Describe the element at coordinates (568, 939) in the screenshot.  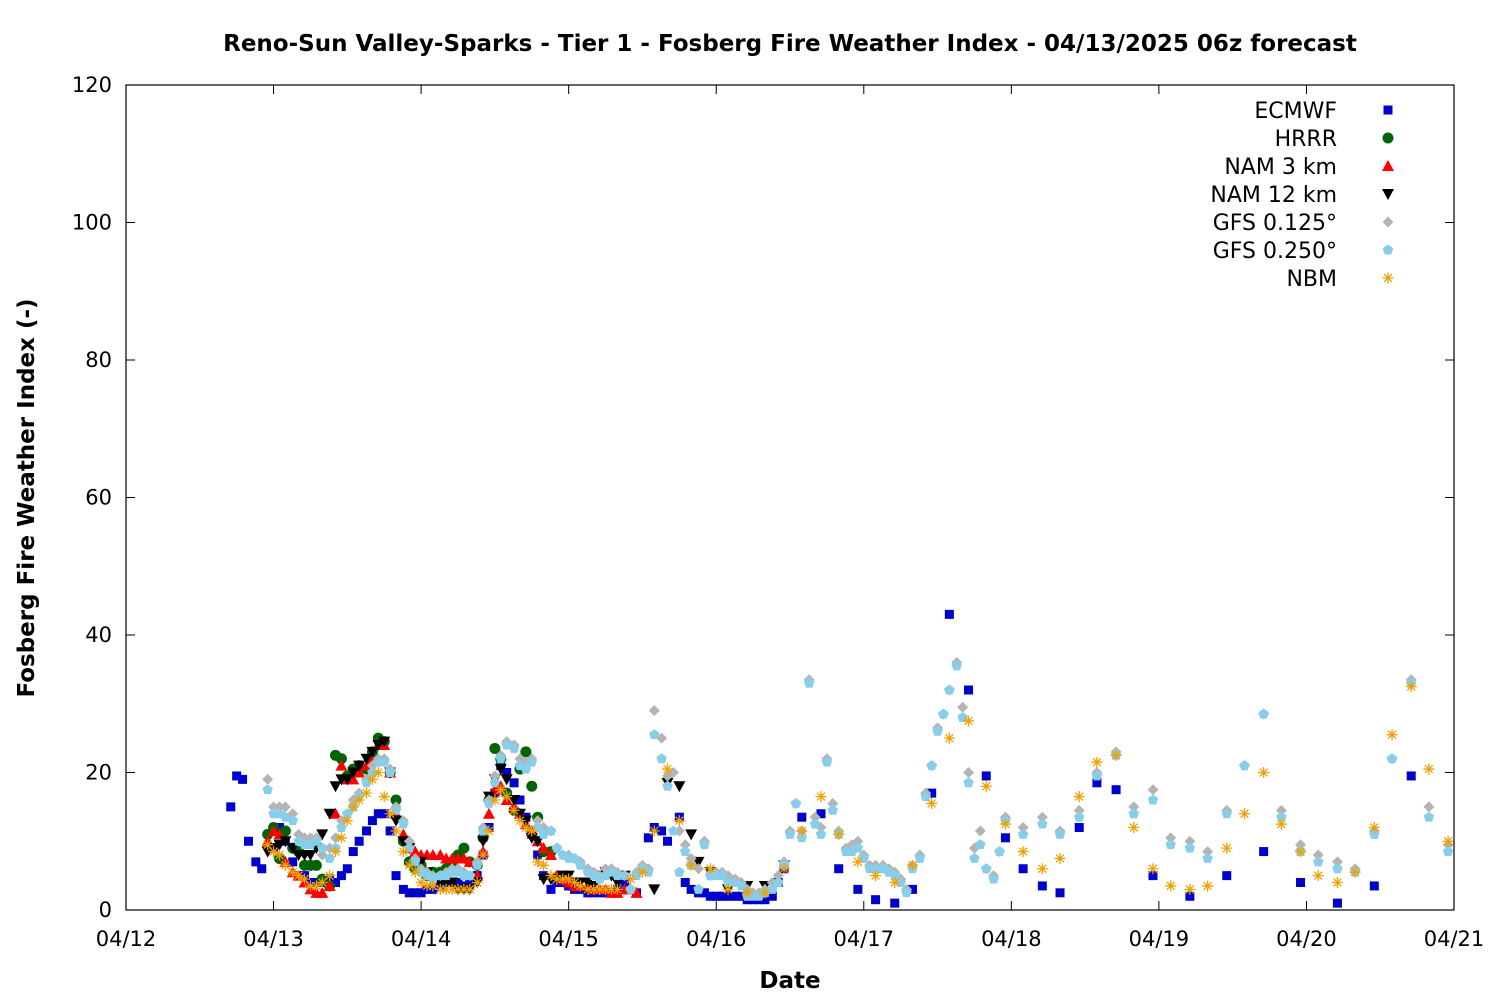
I see `x-tick-label: 04/15` at that location.